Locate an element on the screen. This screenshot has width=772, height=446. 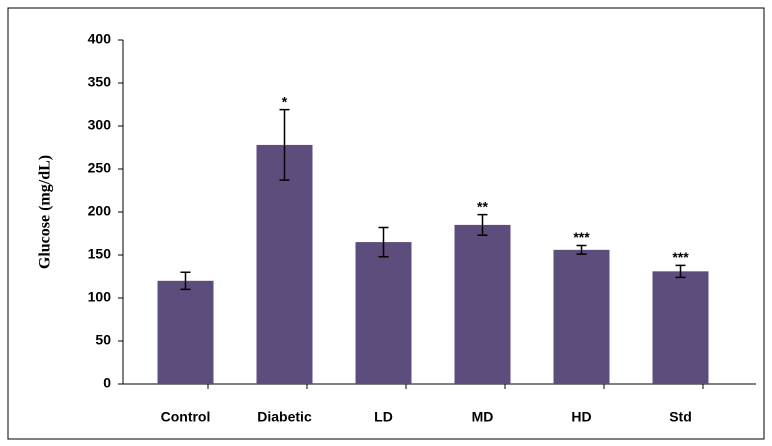
x-tick-label: MD is located at coordinates (483, 417).